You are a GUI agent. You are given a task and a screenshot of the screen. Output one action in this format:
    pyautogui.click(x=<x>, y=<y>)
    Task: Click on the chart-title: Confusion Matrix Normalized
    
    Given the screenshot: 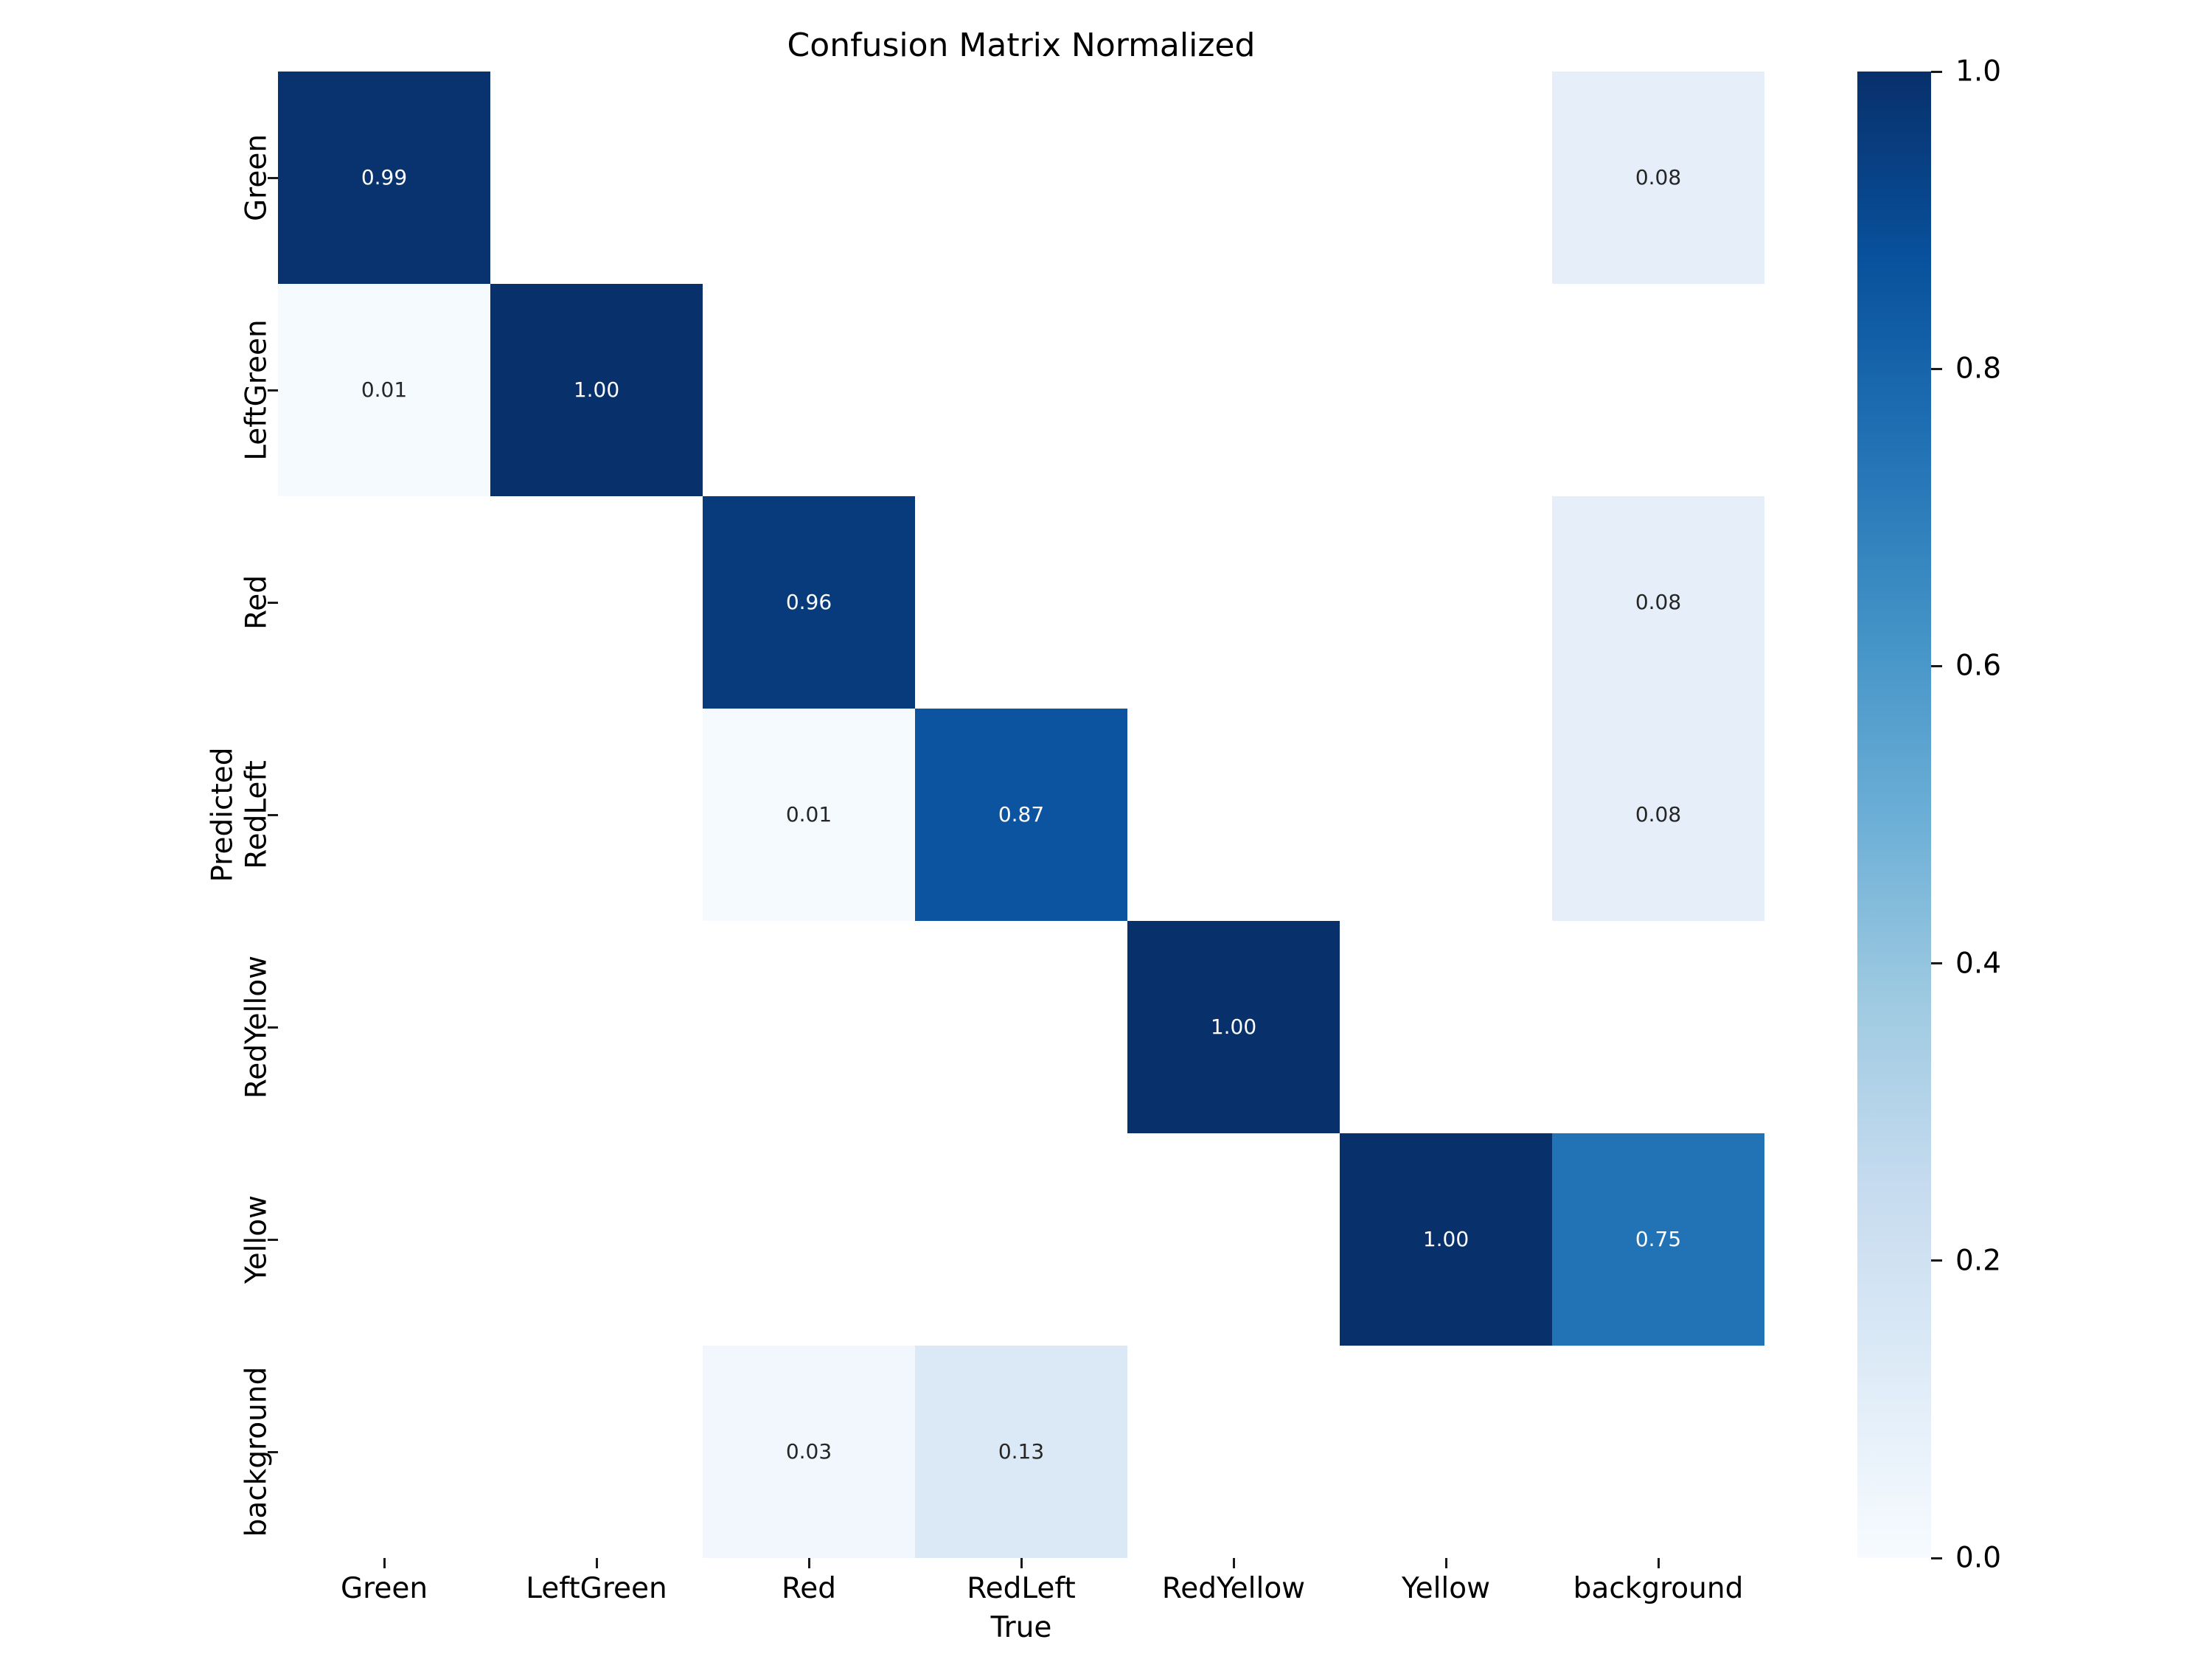 What is the action you would take?
    pyautogui.click(x=1021, y=45)
    